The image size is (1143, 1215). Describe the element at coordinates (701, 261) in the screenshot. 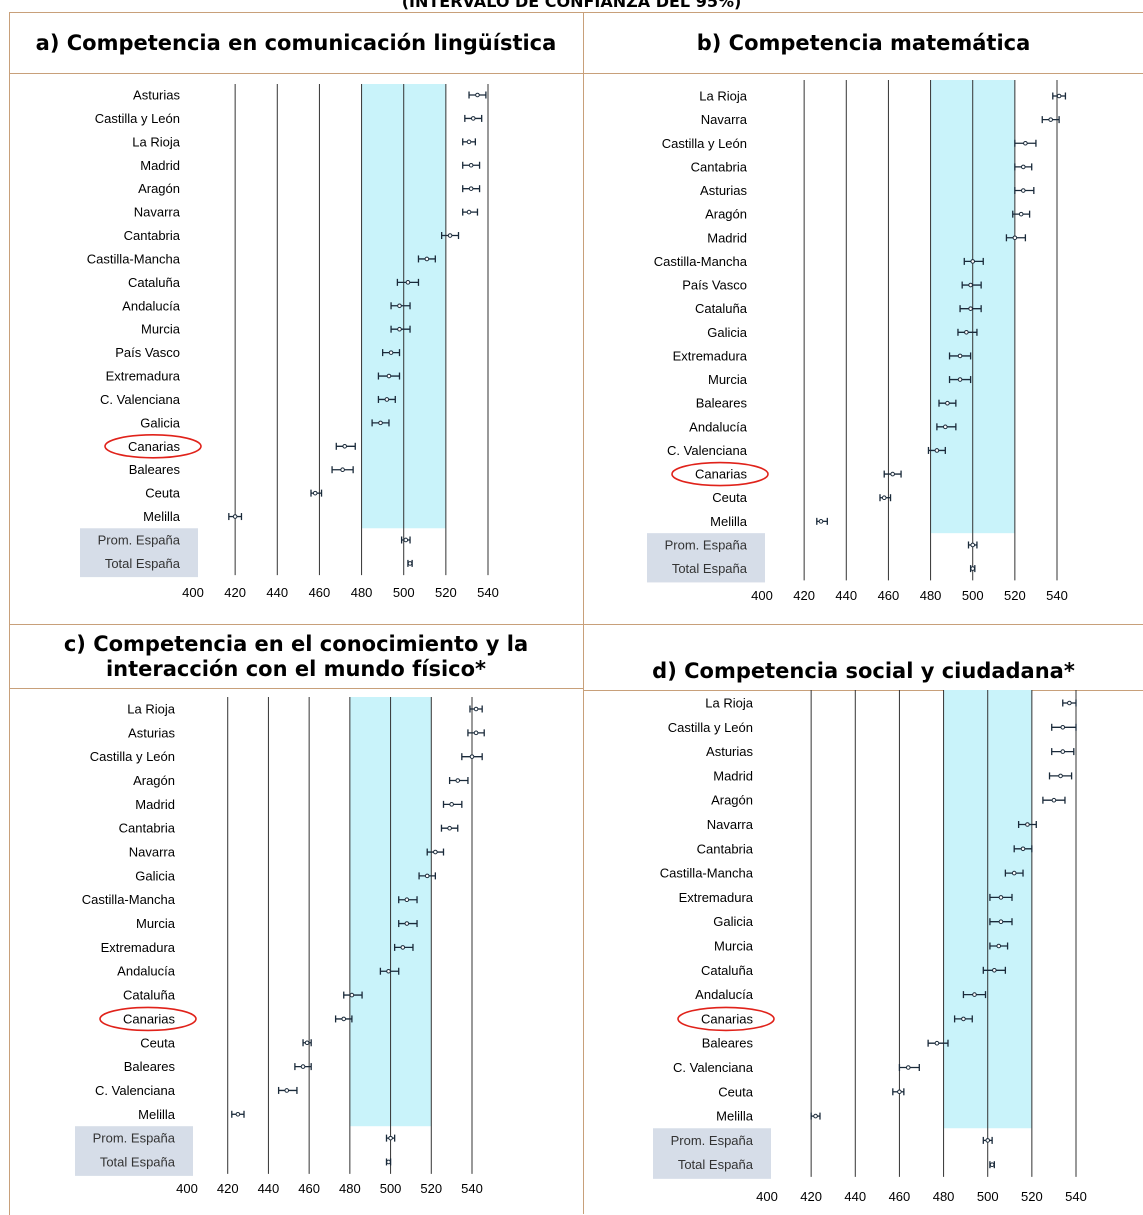

I see `region-label: Castilla-Mancha` at that location.